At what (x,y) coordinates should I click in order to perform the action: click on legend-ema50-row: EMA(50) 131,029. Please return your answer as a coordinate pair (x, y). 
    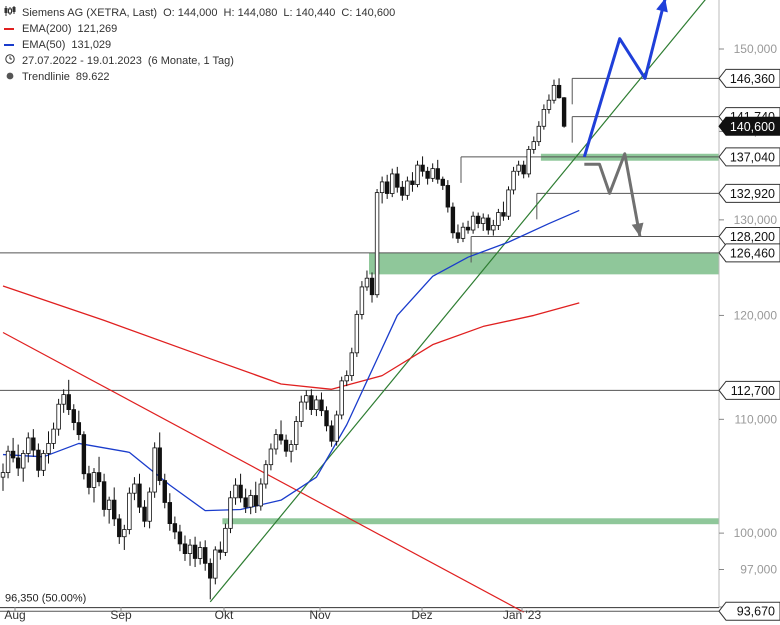
    Looking at the image, I should click on (199, 45).